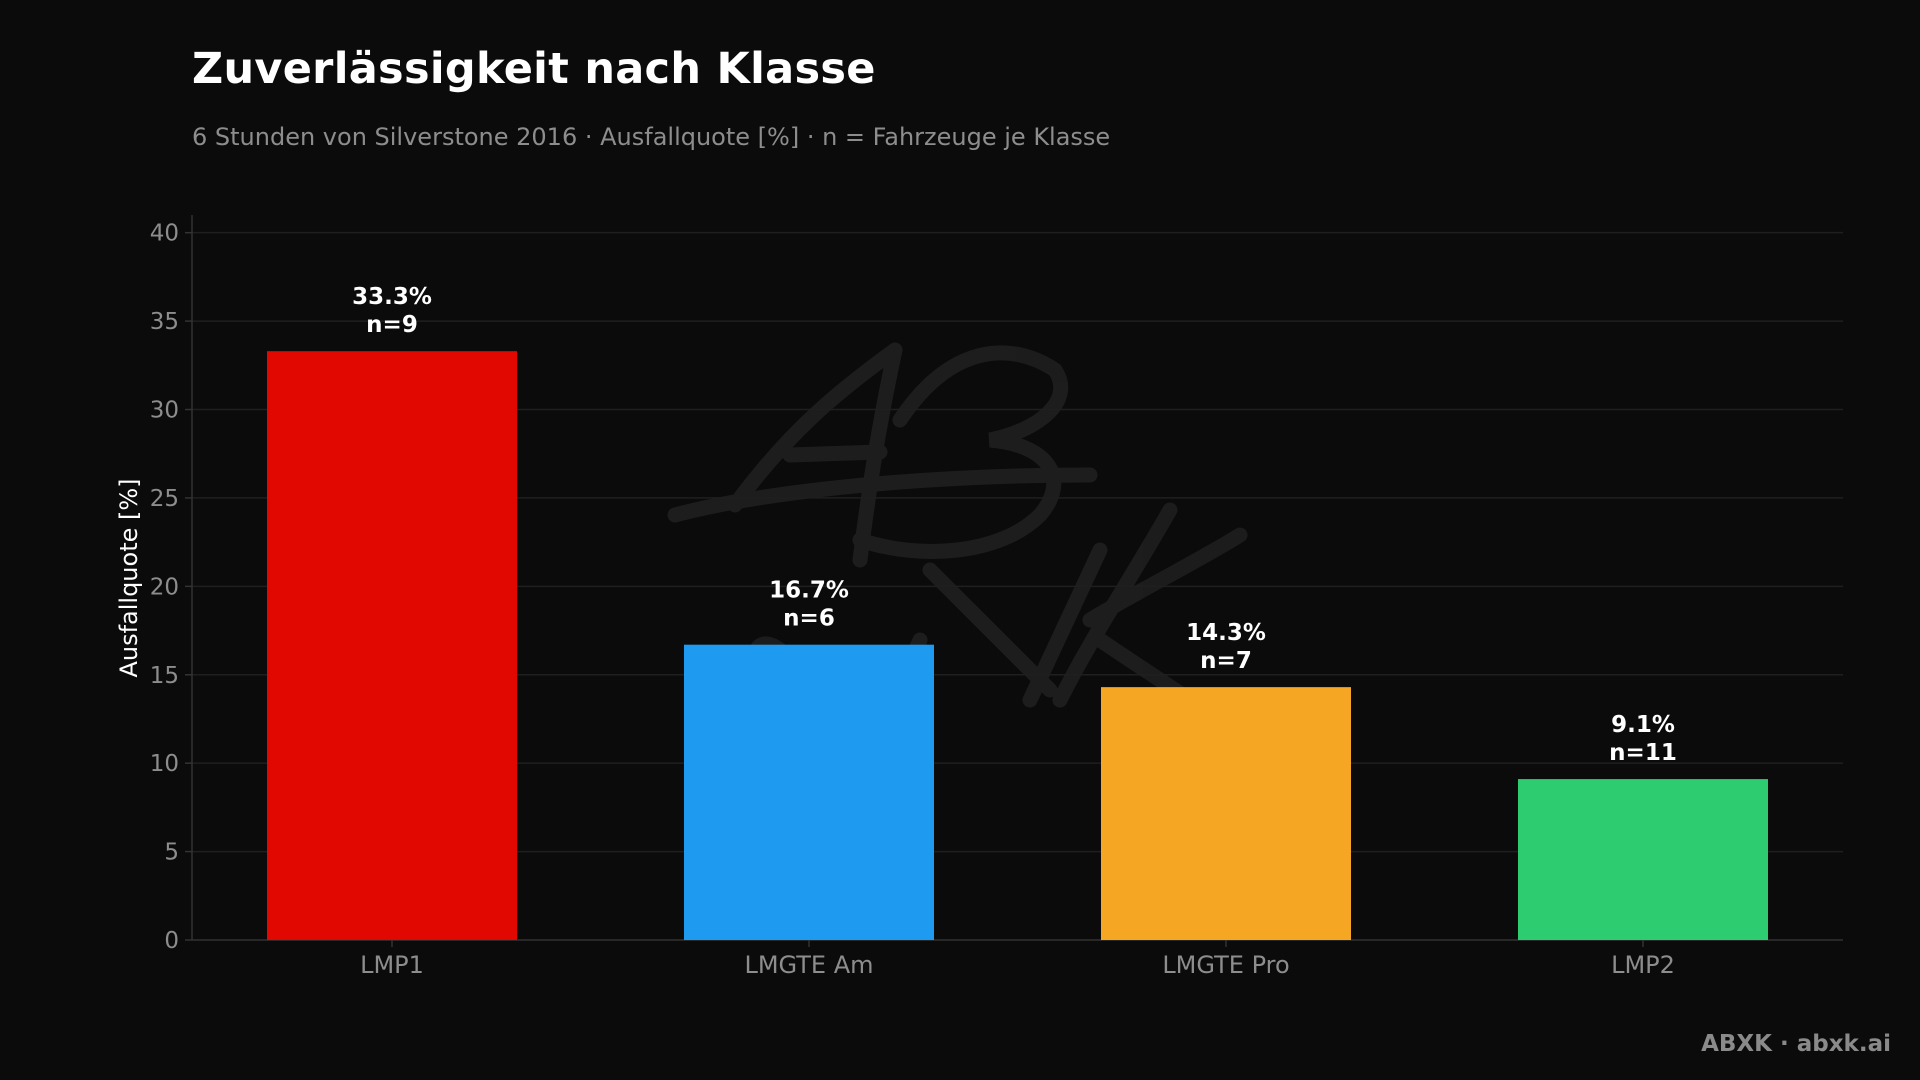  I want to click on x-tick-label: LMP1, so click(392, 965).